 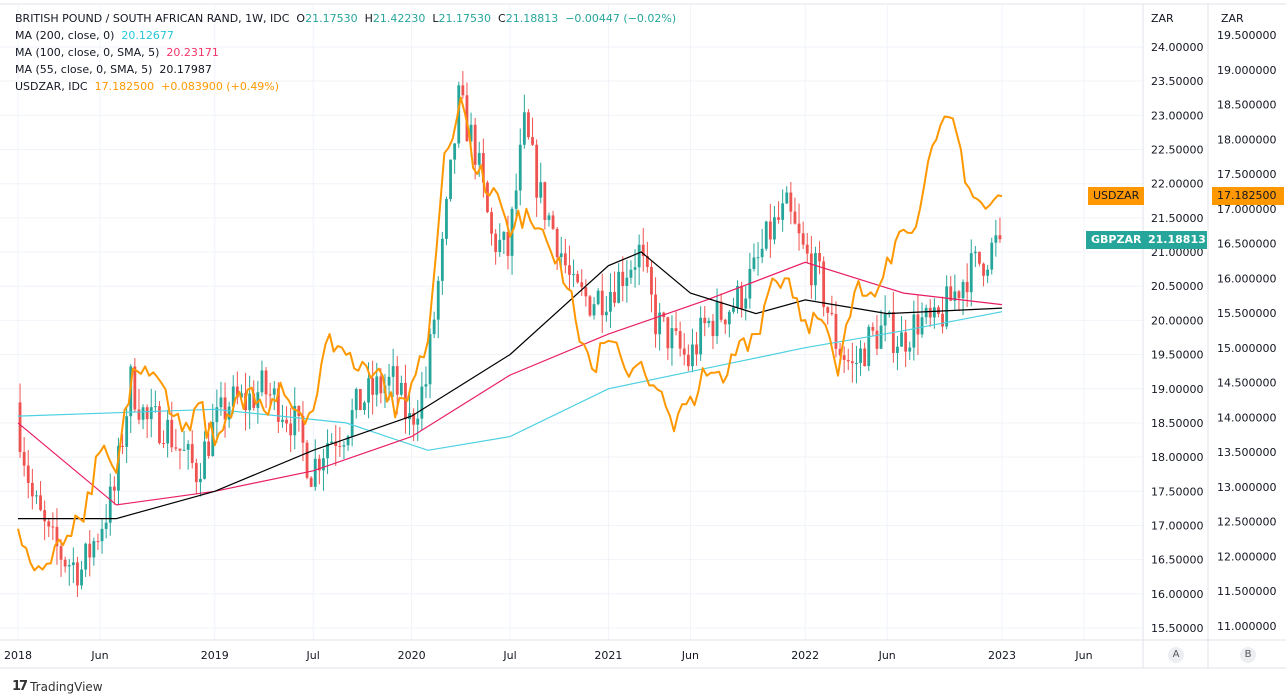 What do you see at coordinates (532, 18) in the screenshot?
I see `close-value: 21.18813` at bounding box center [532, 18].